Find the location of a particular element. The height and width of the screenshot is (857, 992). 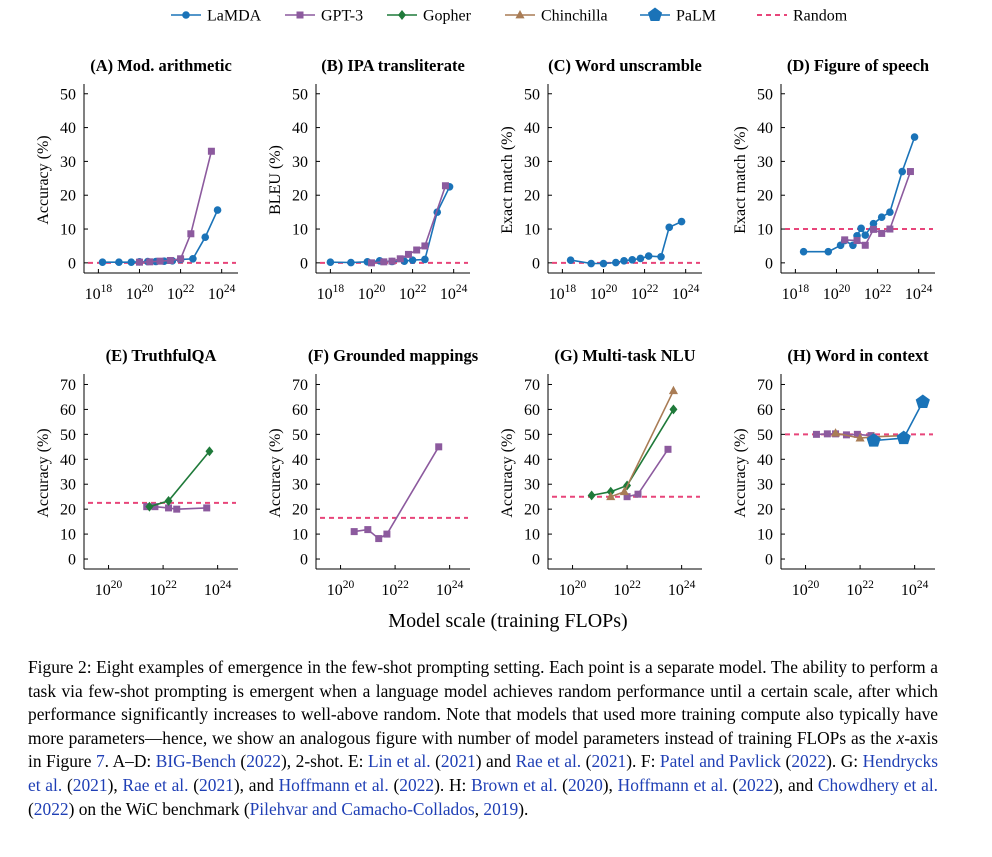

citation-link: 2019 is located at coordinates (501, 808).